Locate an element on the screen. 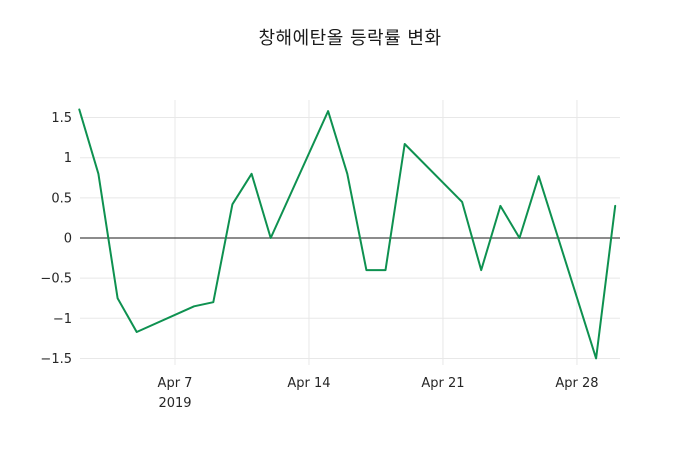 The width and height of the screenshot is (700, 450). x-tick-label: Apr 7 is located at coordinates (175, 383).